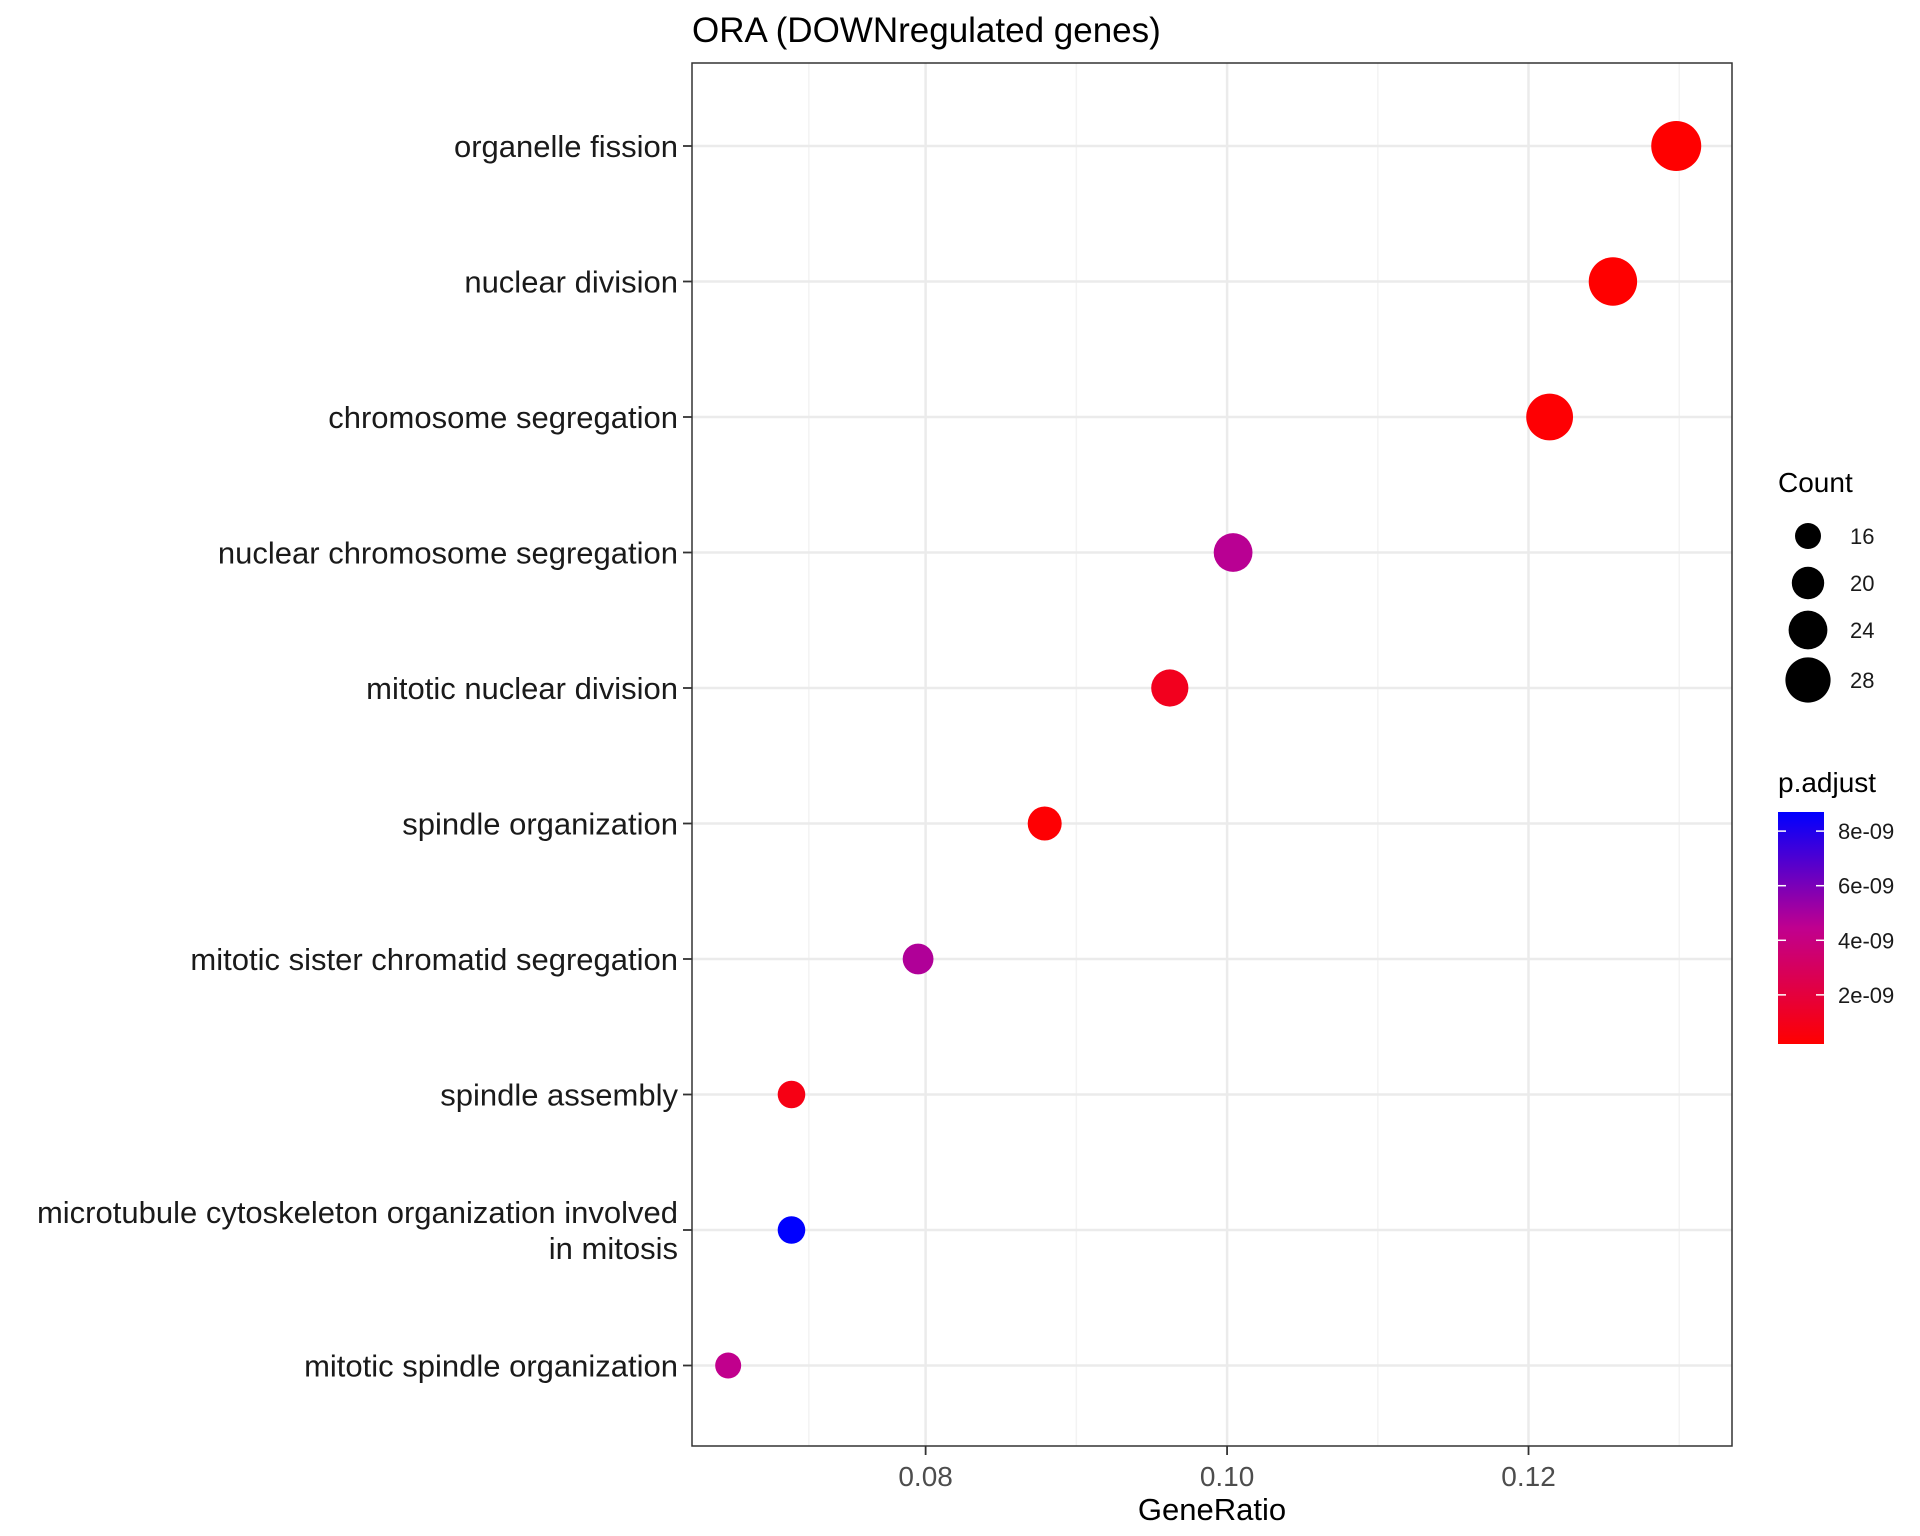  What do you see at coordinates (1866, 995) in the screenshot?
I see `color-legend-label: 2e-09` at bounding box center [1866, 995].